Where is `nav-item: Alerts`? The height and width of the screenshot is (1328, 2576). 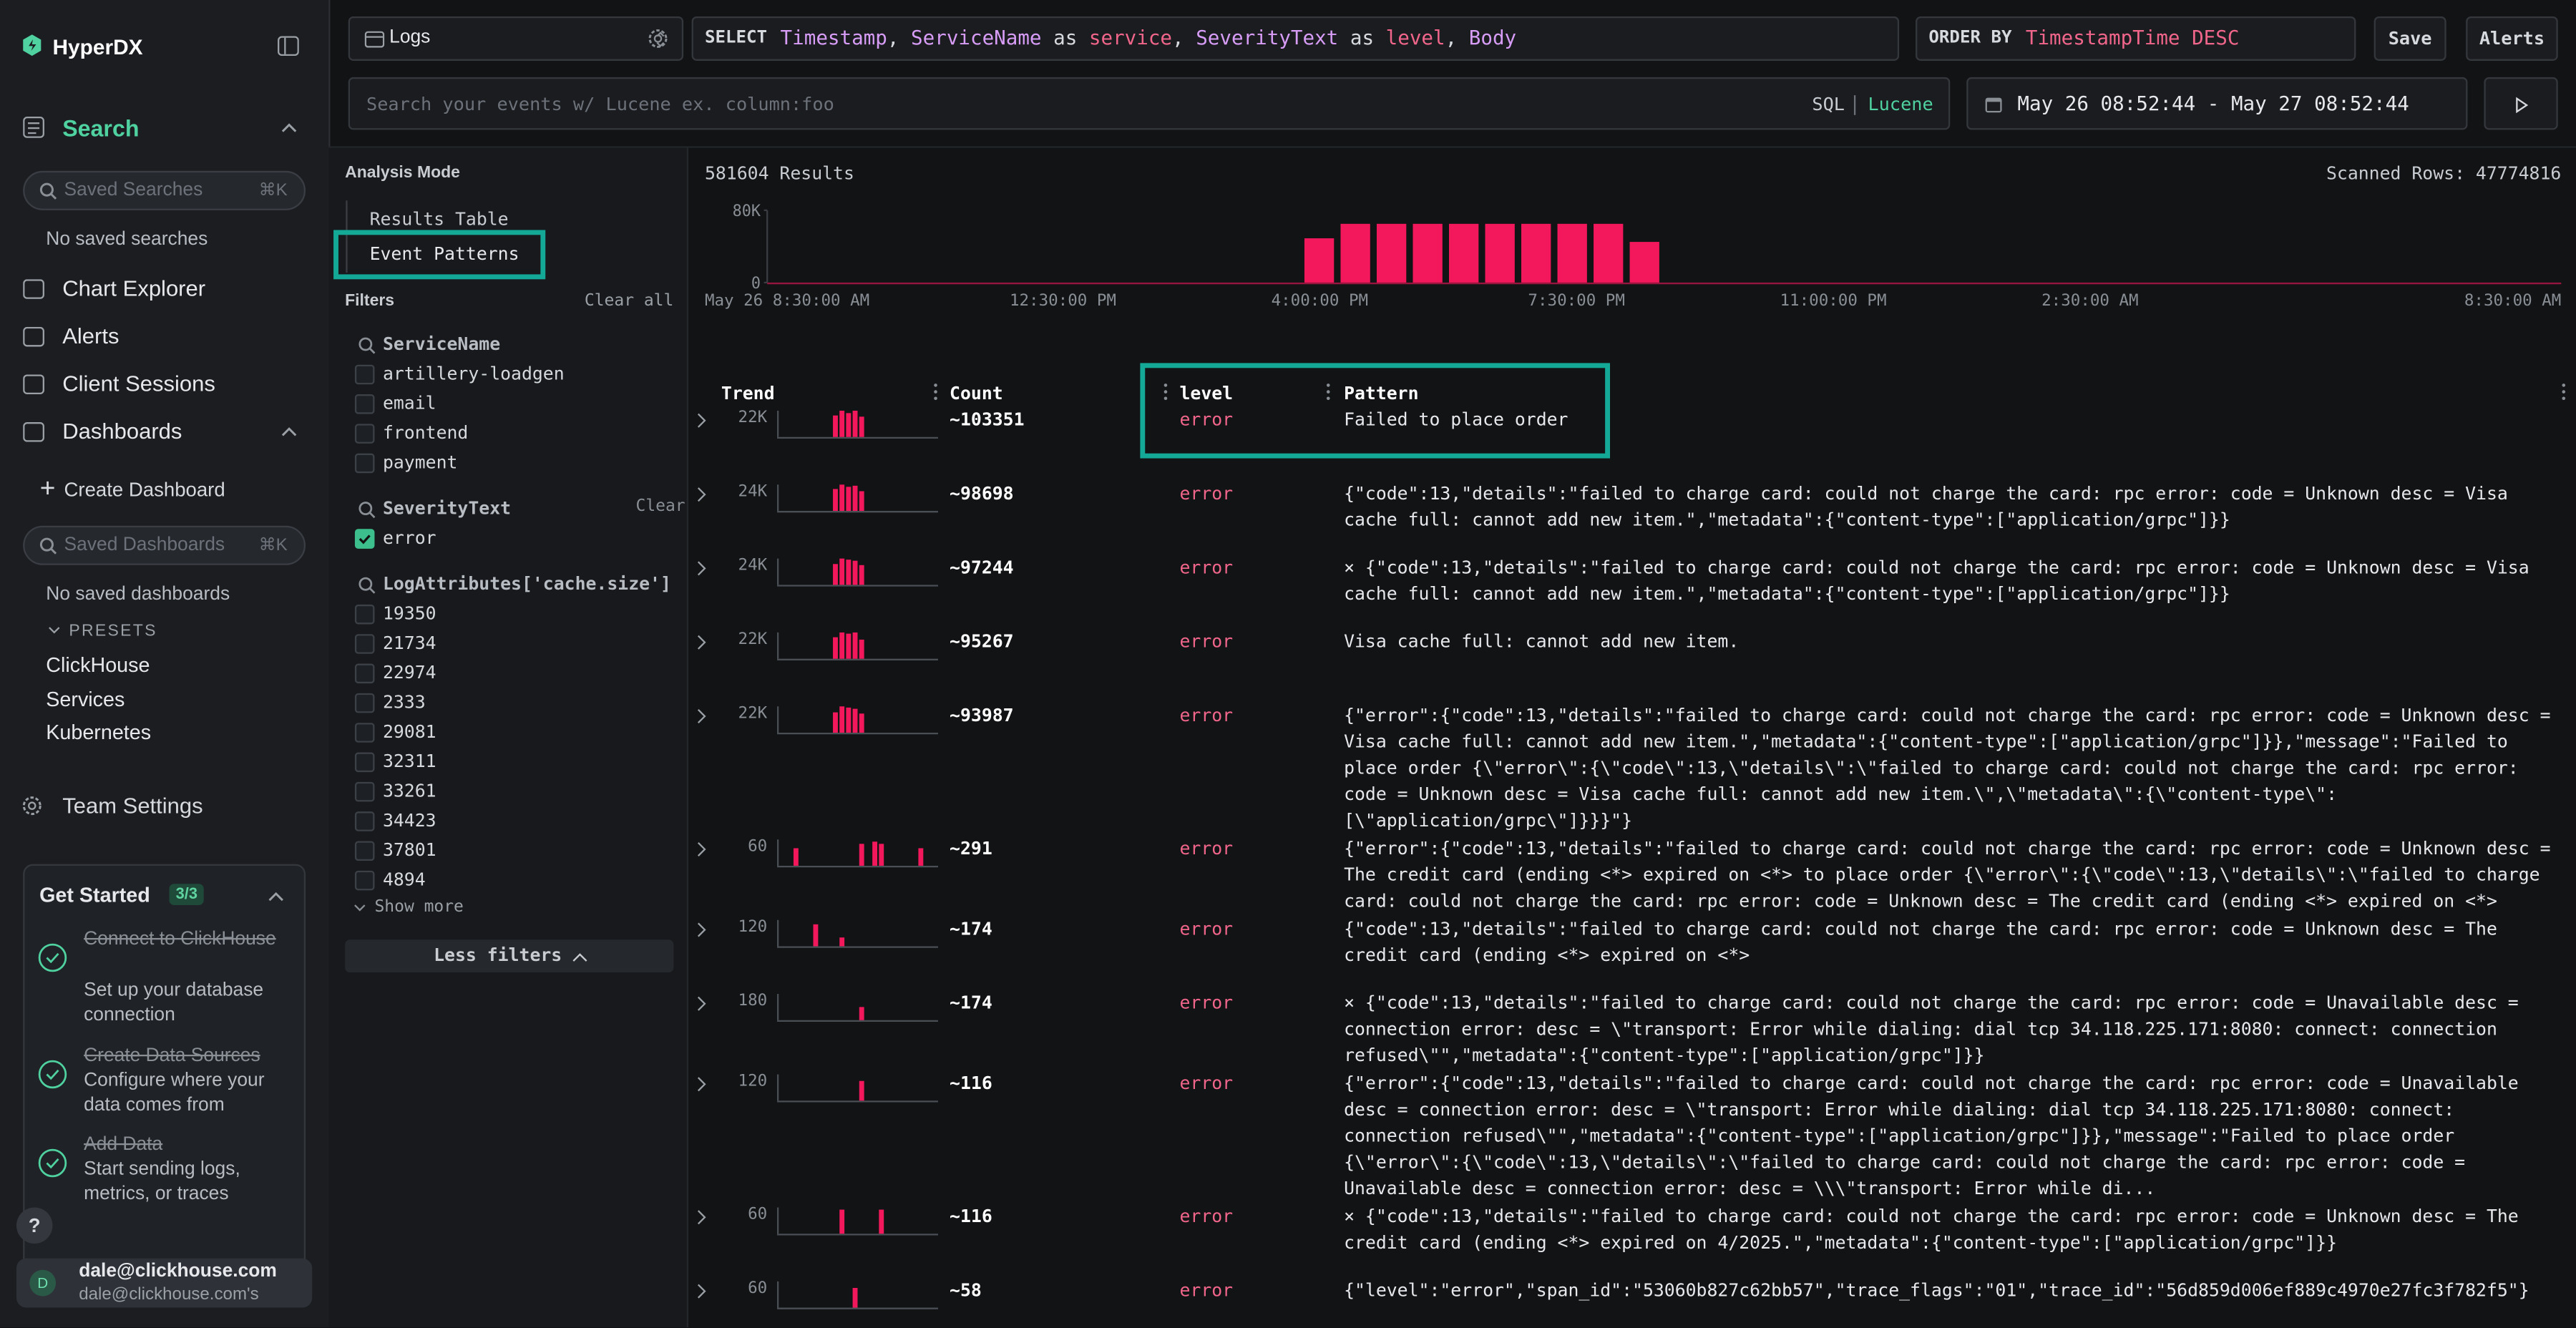
nav-item: Alerts is located at coordinates (90, 335).